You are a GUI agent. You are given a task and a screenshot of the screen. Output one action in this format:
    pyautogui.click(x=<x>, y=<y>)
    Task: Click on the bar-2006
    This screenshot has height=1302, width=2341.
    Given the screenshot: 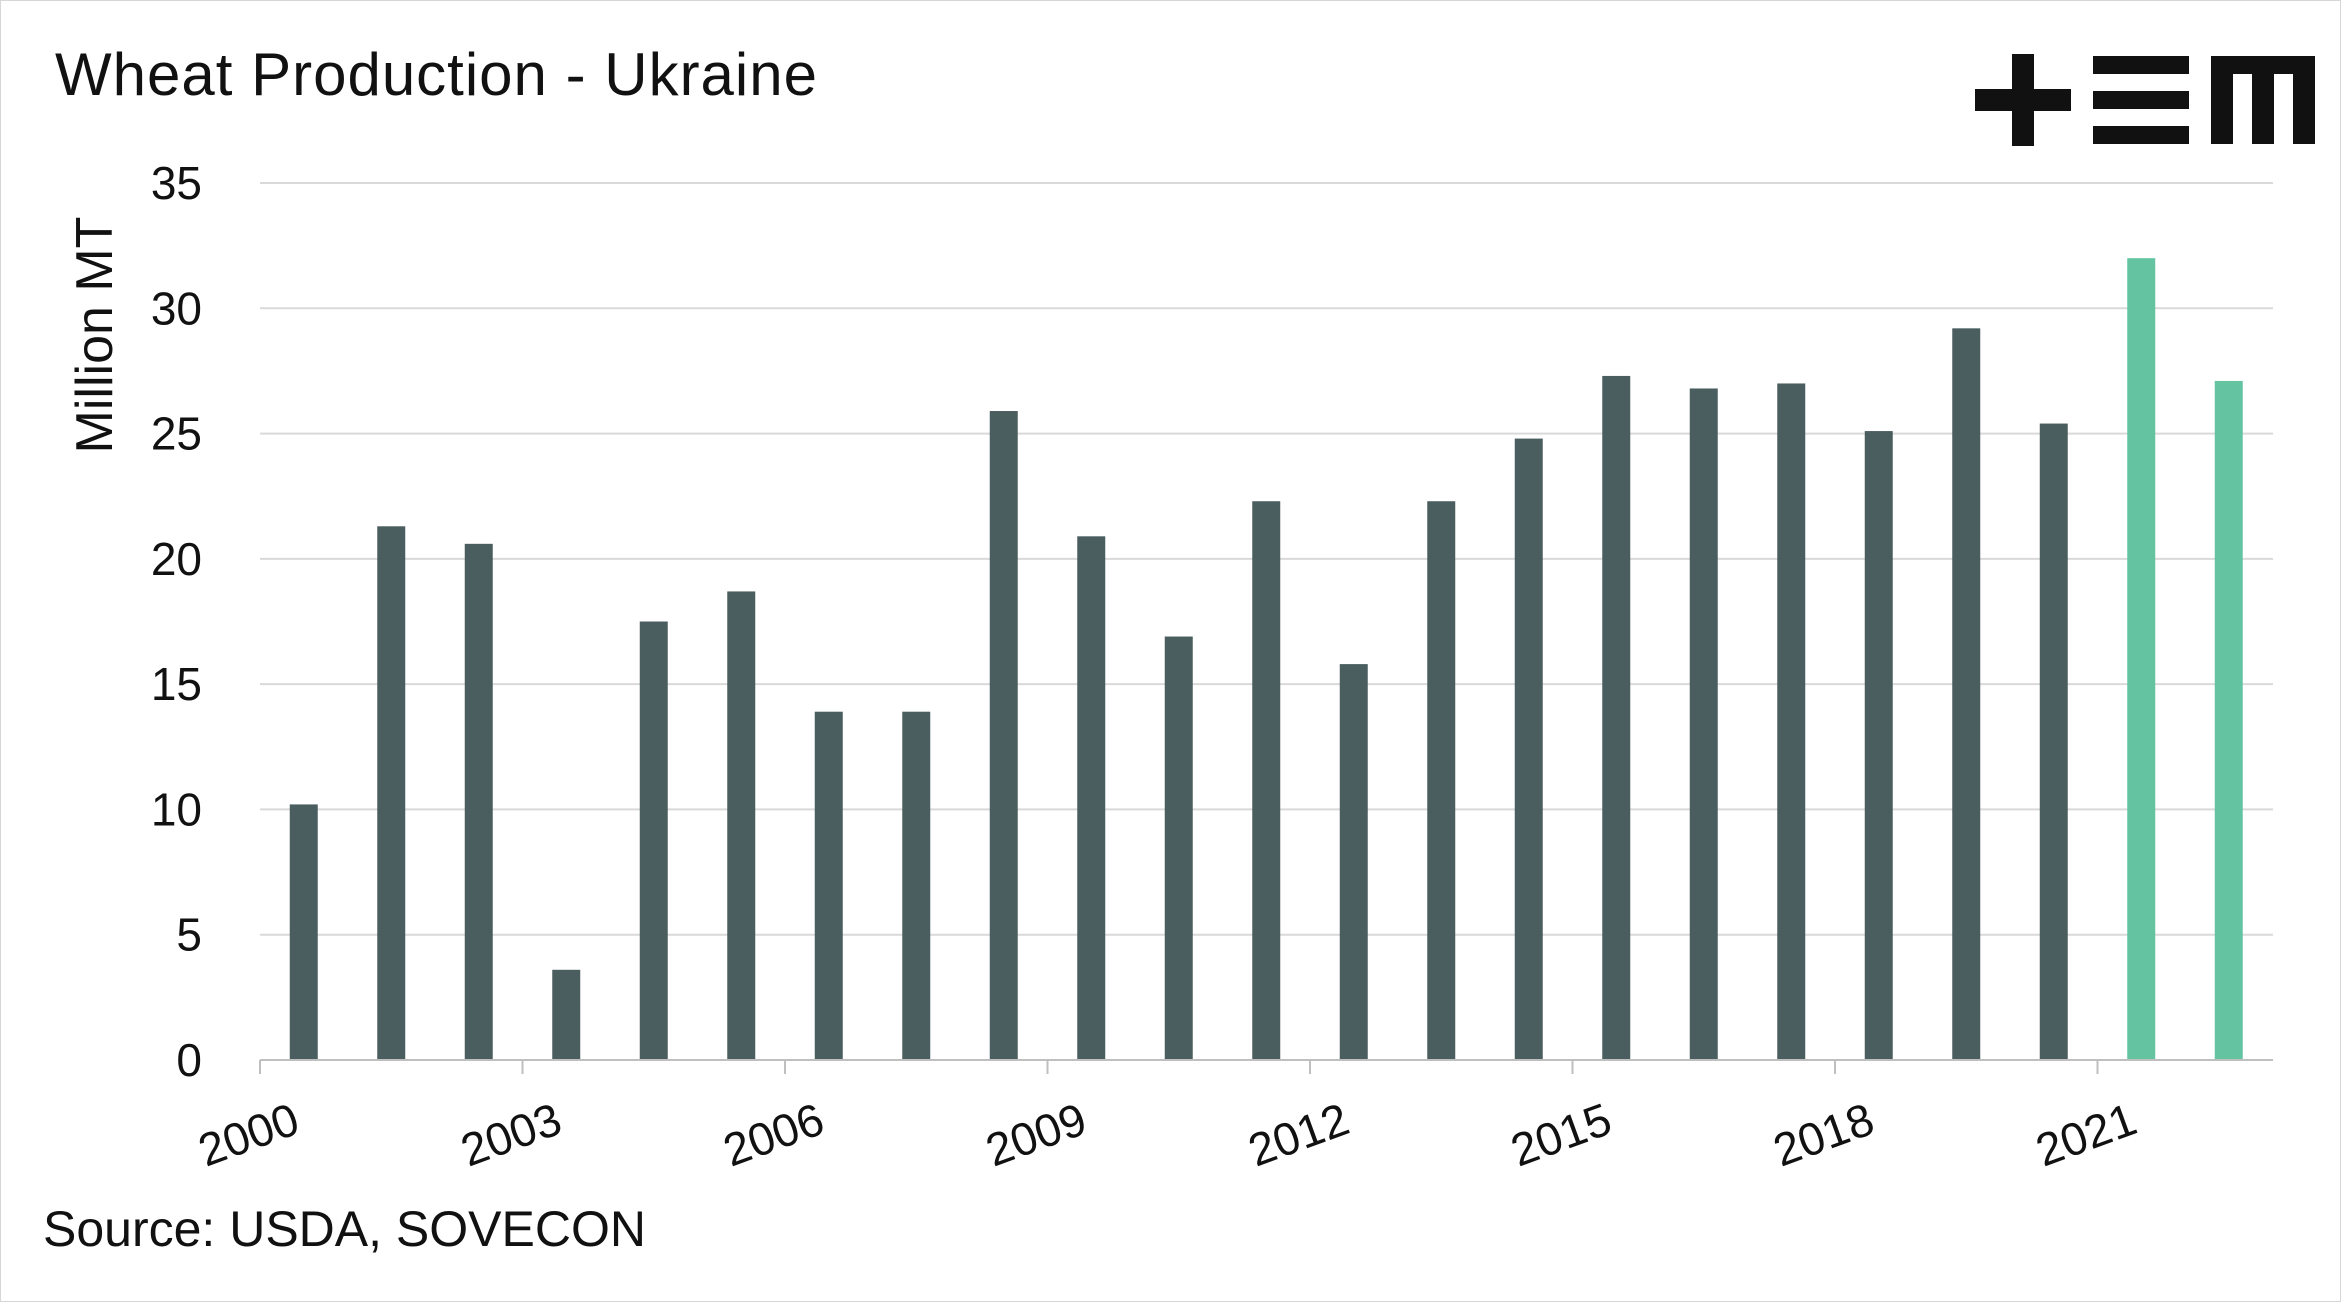 What is the action you would take?
    pyautogui.click(x=828, y=885)
    